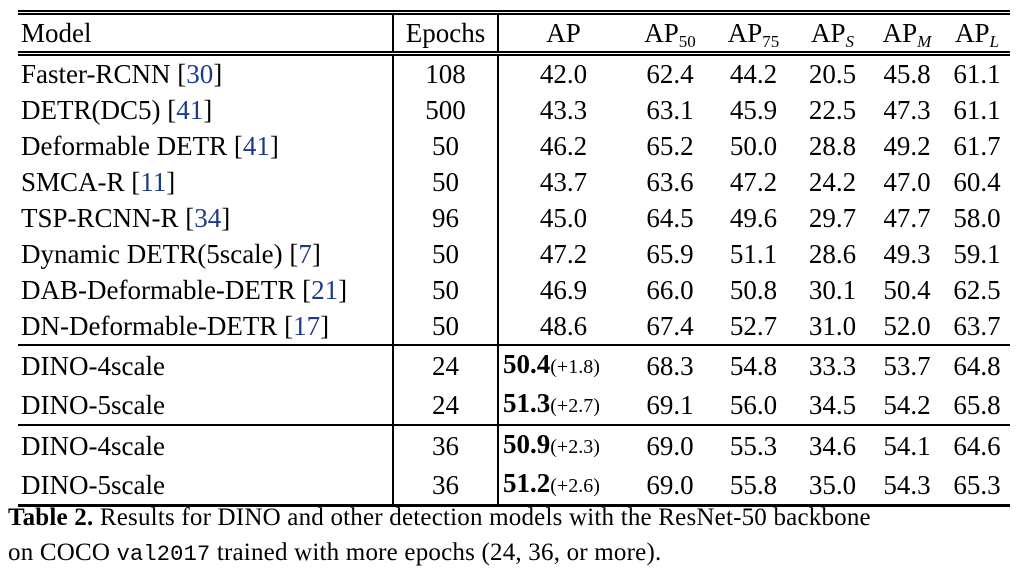  What do you see at coordinates (62, 552) in the screenshot?
I see `caption-text-2a: on COCO` at bounding box center [62, 552].